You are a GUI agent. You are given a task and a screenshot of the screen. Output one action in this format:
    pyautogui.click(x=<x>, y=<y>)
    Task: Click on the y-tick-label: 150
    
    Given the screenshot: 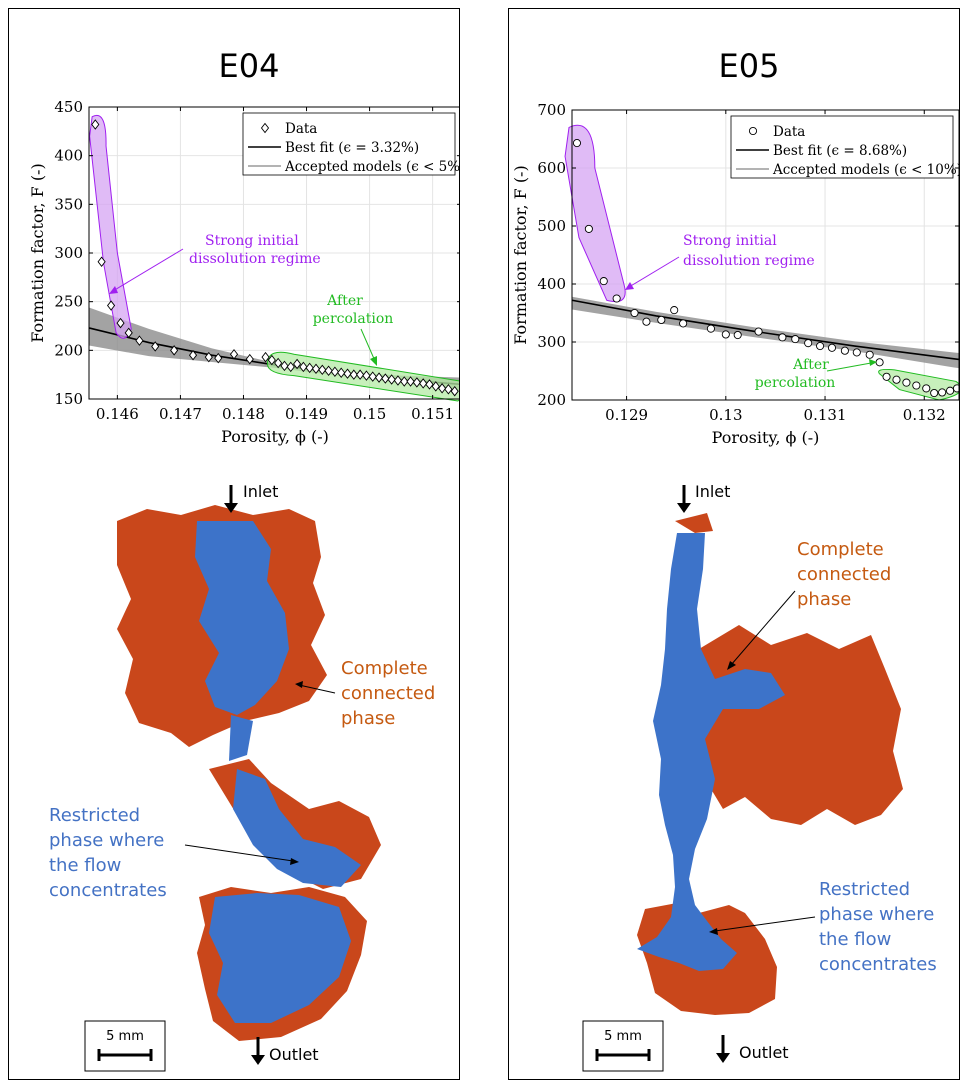 What is the action you would take?
    pyautogui.click(x=68, y=399)
    